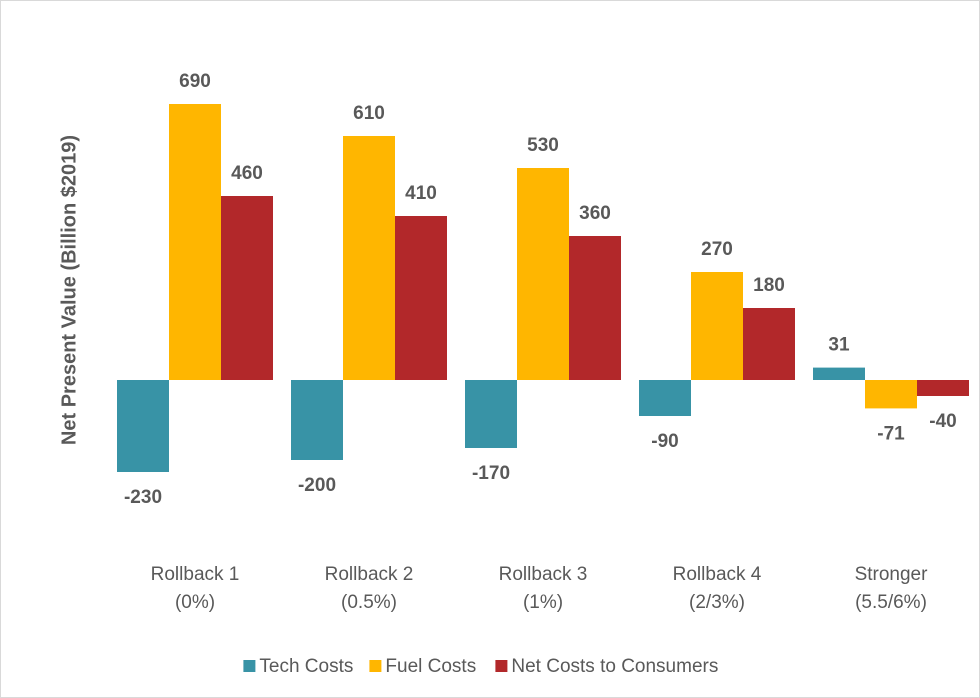  Describe the element at coordinates (247, 173) in the screenshot. I see `value-label: 460` at that location.